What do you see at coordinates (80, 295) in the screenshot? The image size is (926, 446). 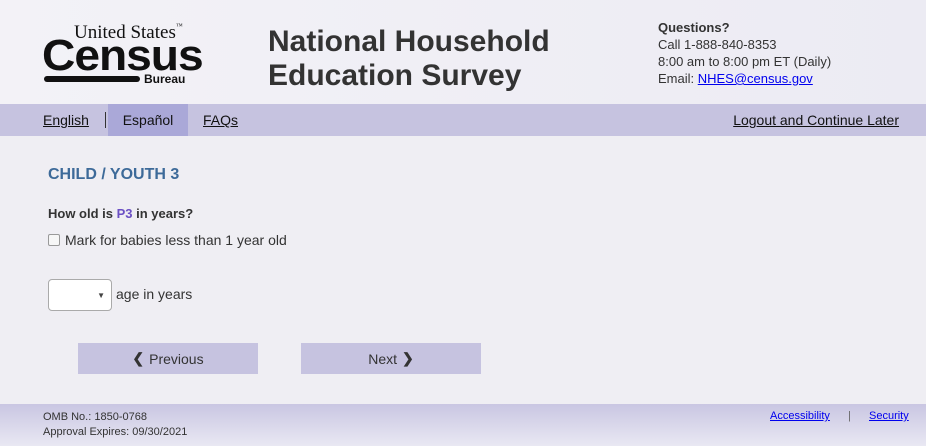 I see `age-select: ▼` at bounding box center [80, 295].